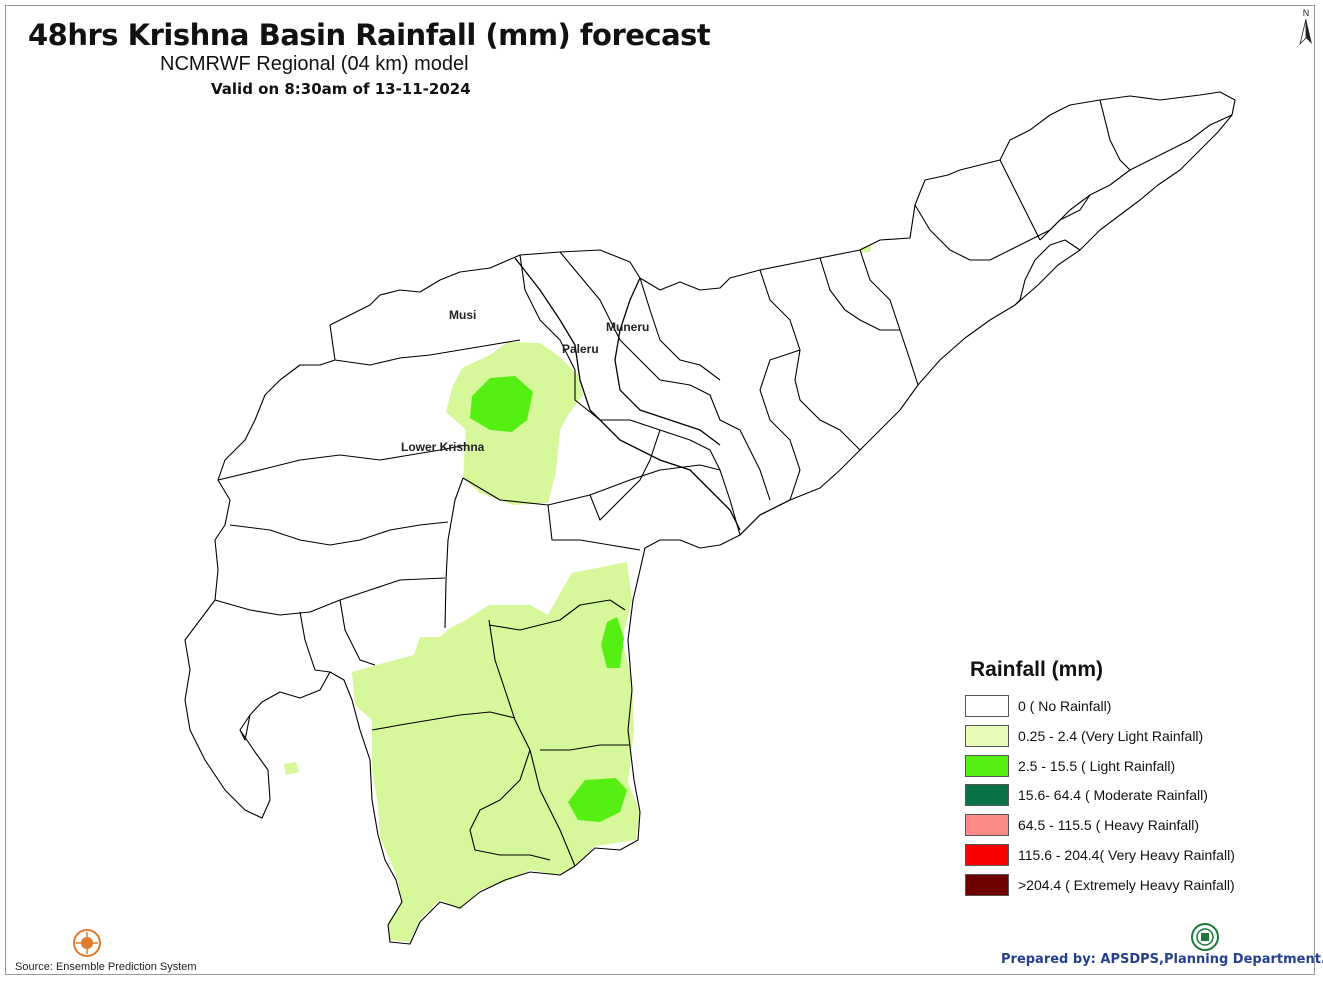 The width and height of the screenshot is (1323, 983). I want to click on legend-item: 115.6 - 204.4( Very Heavy Rainfall), so click(1125, 855).